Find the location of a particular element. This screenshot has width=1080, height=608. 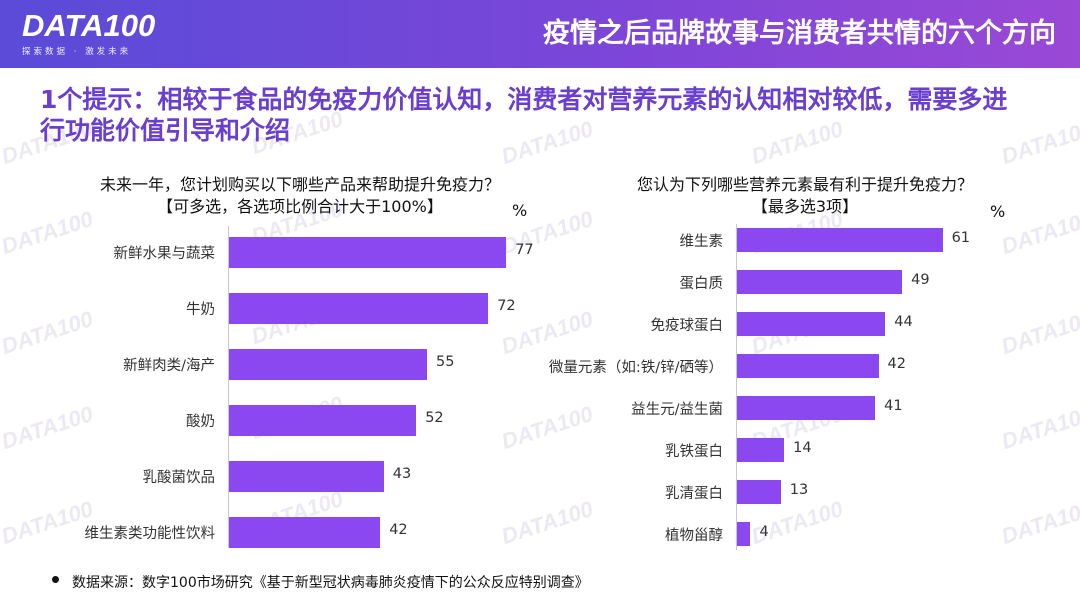

value-label: 77 is located at coordinates (524, 250).